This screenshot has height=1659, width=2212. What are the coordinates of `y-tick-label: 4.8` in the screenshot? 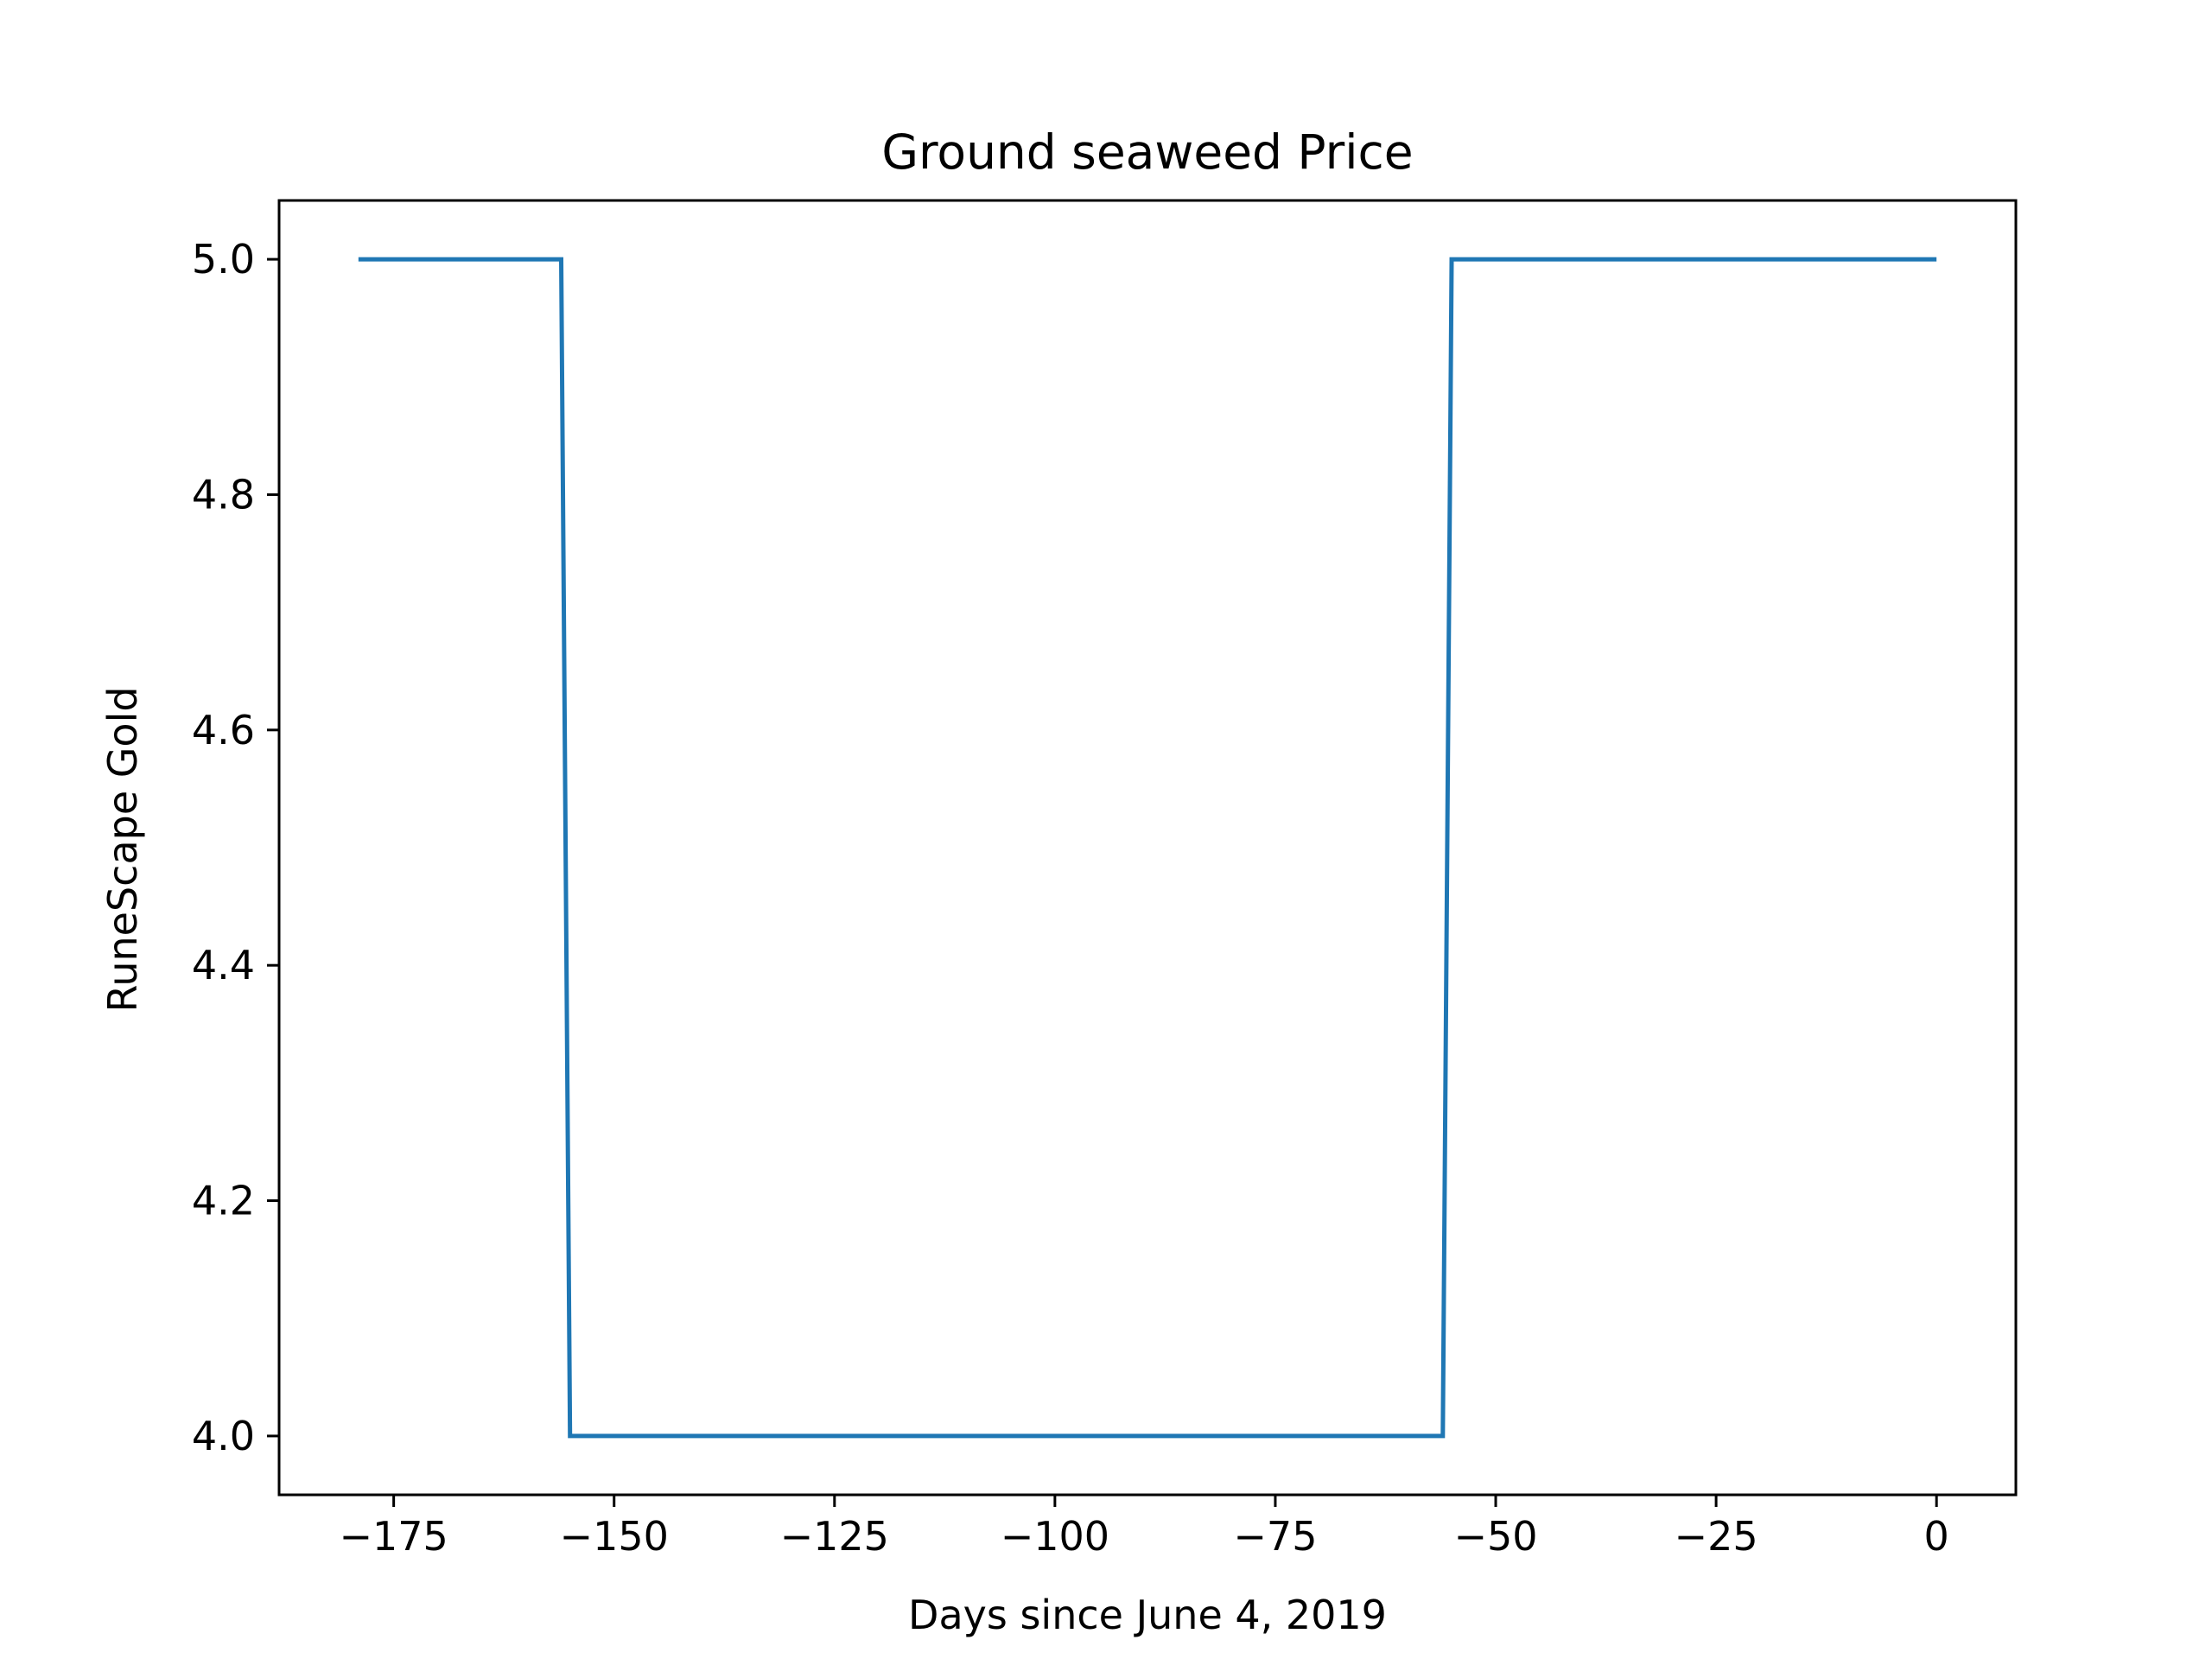 It's located at (223, 494).